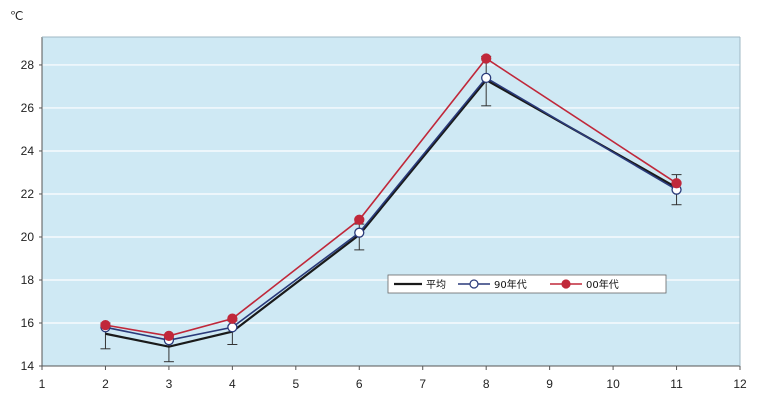 The image size is (758, 396). I want to click on x-tick-label-7: 7, so click(422, 384).